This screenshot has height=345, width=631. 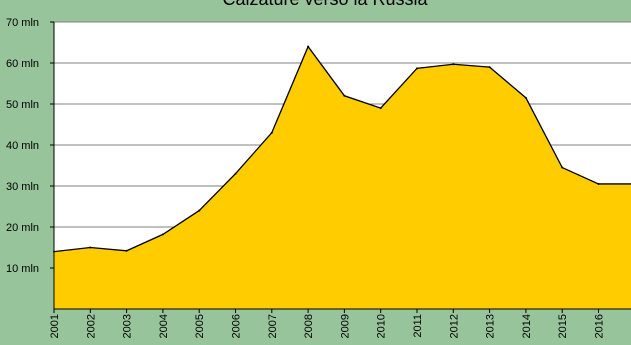 What do you see at coordinates (417, 68) in the screenshot?
I see `data-point-2011` at bounding box center [417, 68].